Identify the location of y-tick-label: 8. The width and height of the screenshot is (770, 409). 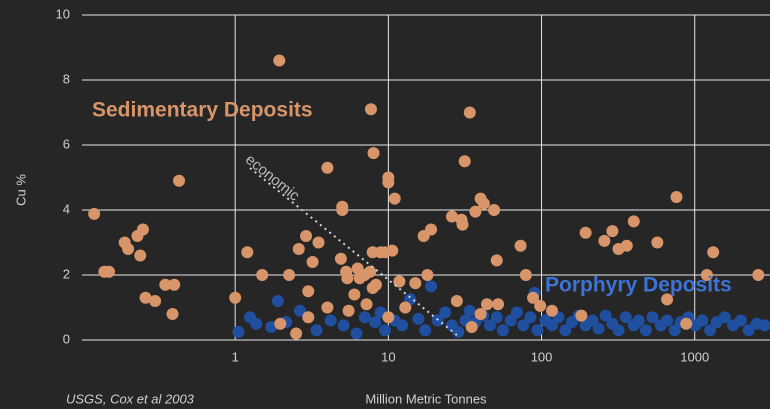
(66, 78).